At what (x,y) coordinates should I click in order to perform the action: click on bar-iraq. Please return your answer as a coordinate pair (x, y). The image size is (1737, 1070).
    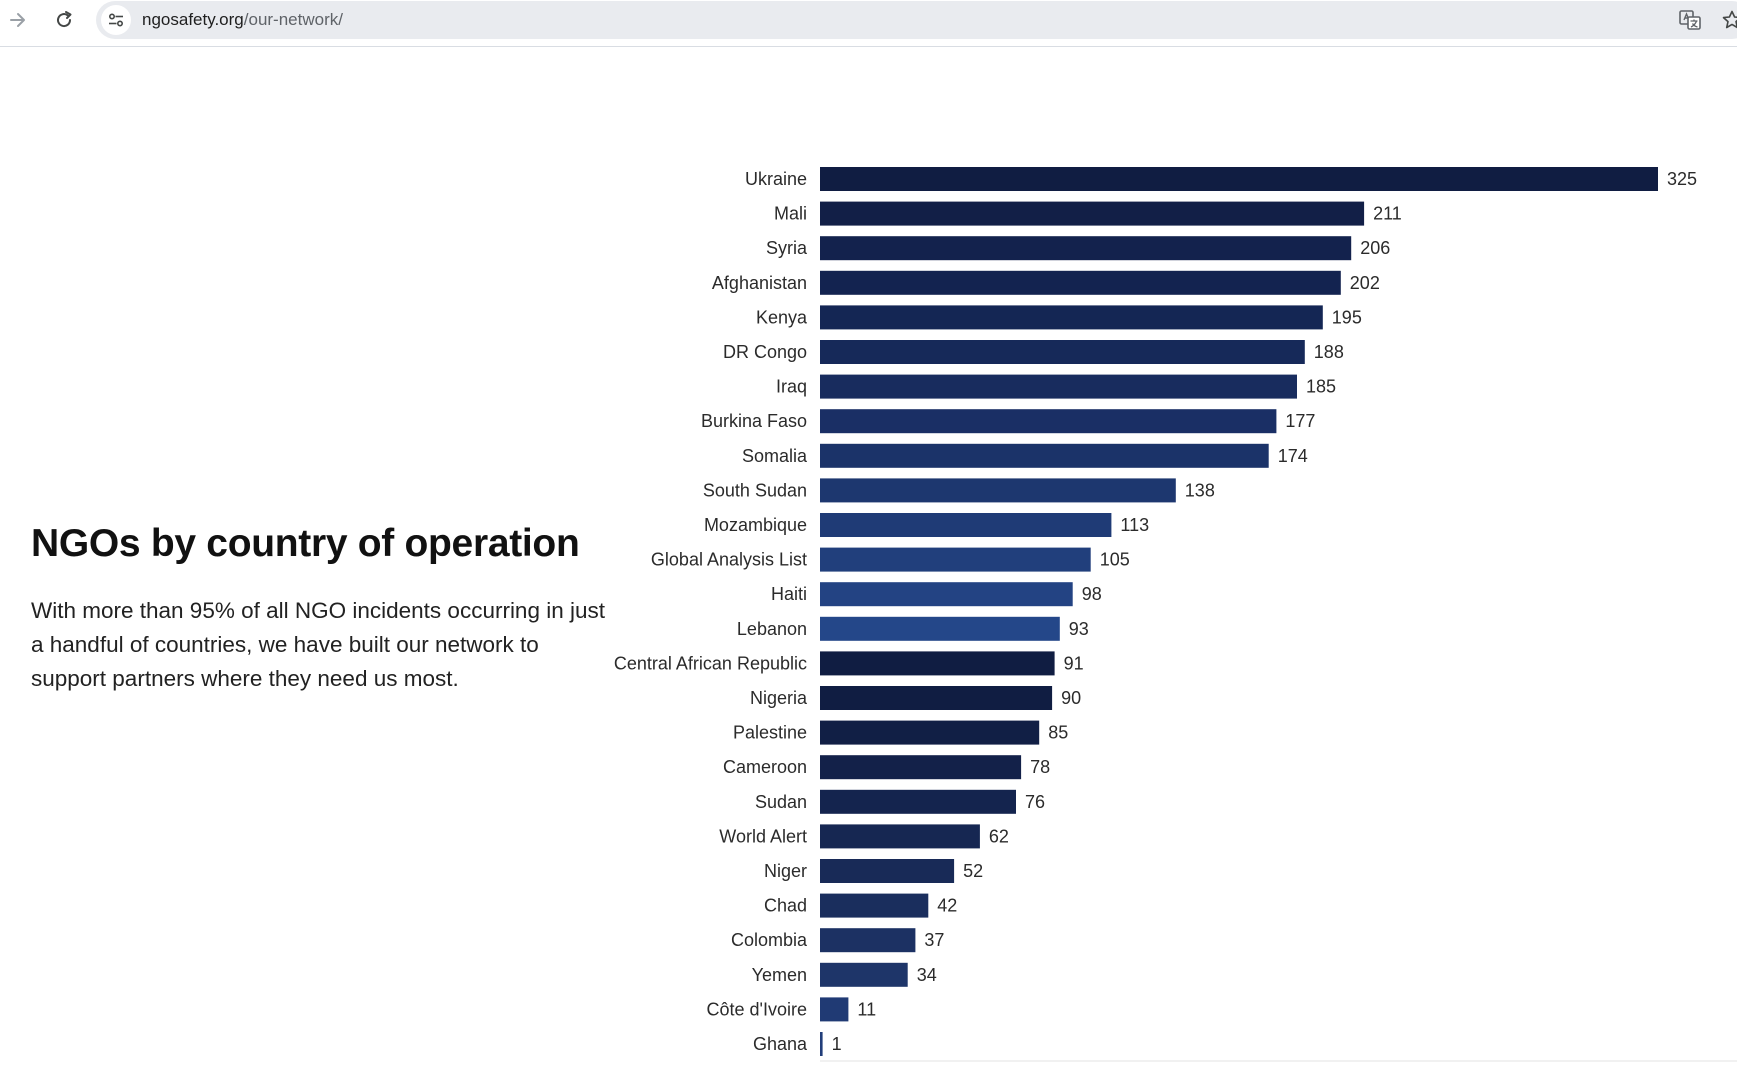
    Looking at the image, I should click on (1058, 386).